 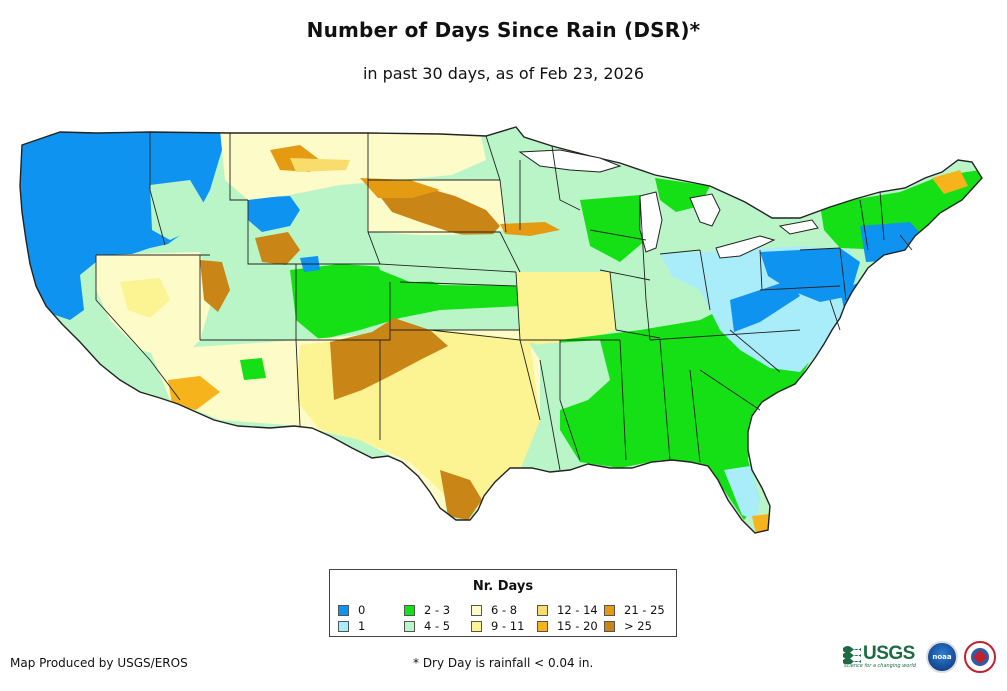 What do you see at coordinates (613, 228) in the screenshot?
I see `area-2-3-wisconsin` at bounding box center [613, 228].